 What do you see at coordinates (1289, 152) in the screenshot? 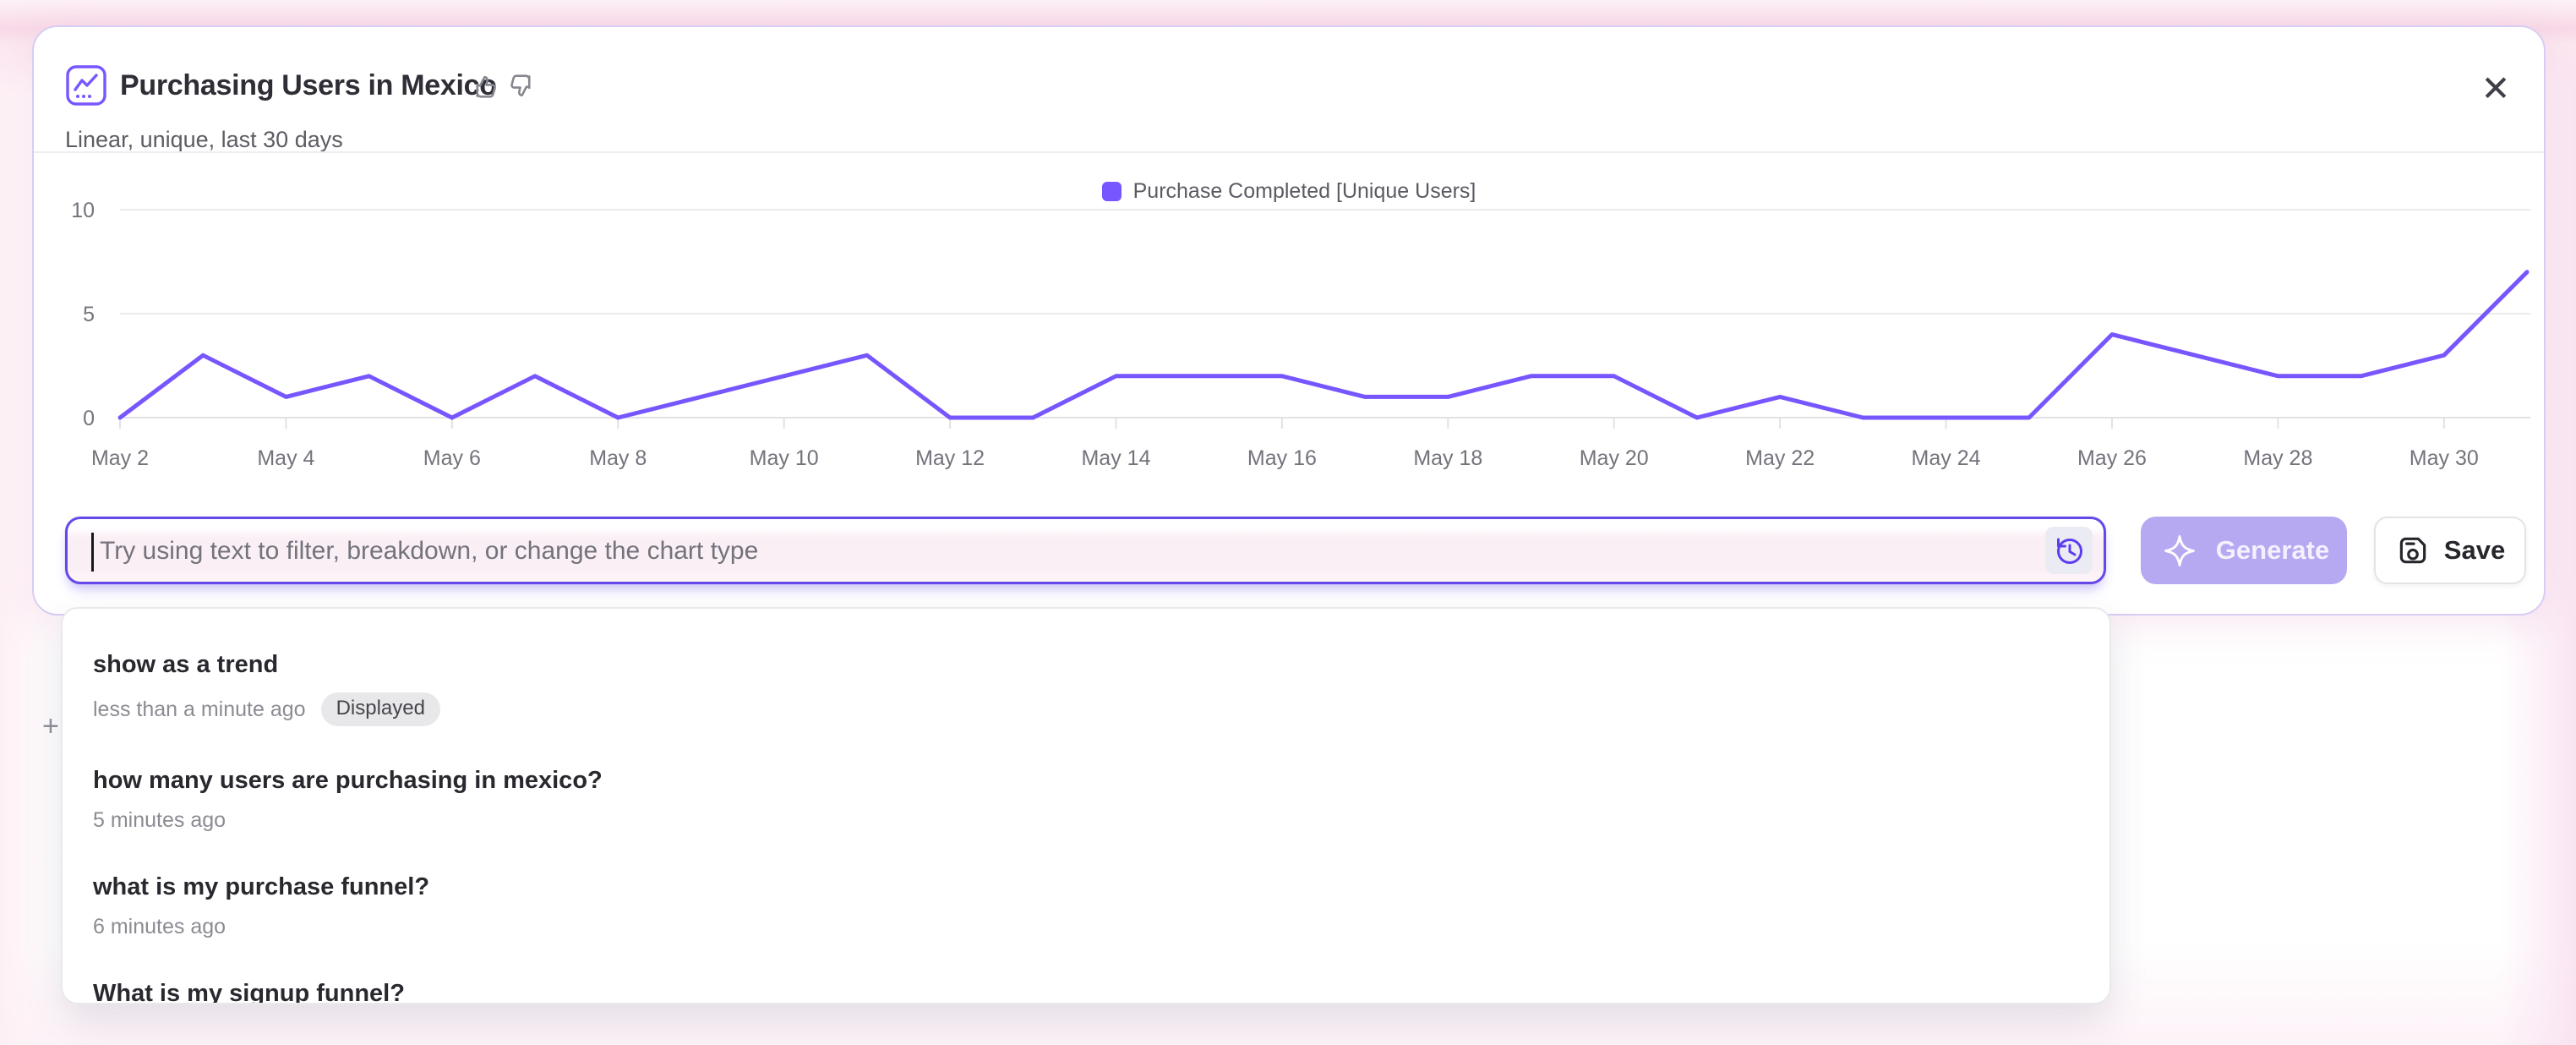
I see `header-divider` at bounding box center [1289, 152].